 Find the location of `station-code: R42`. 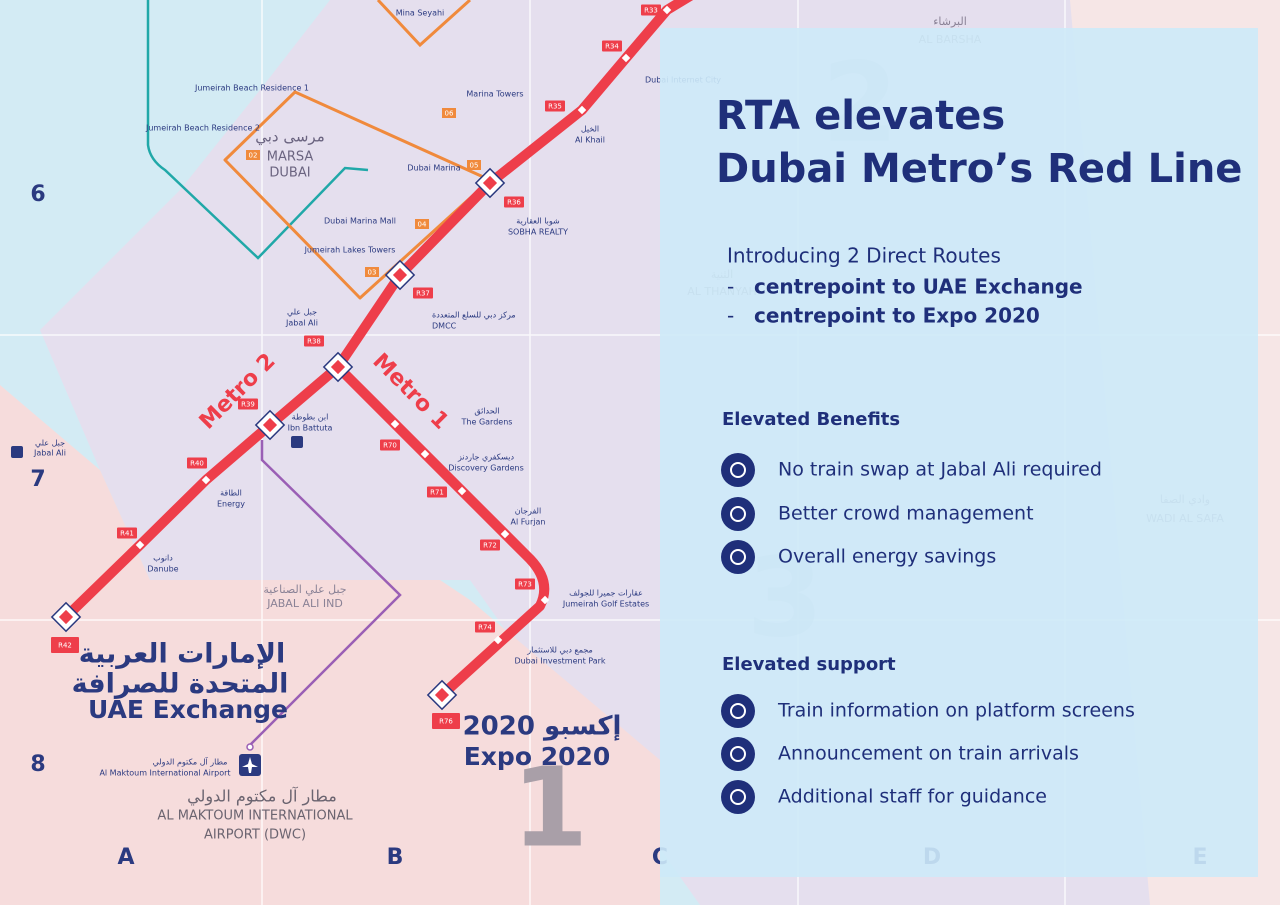

station-code: R42 is located at coordinates (65, 646).